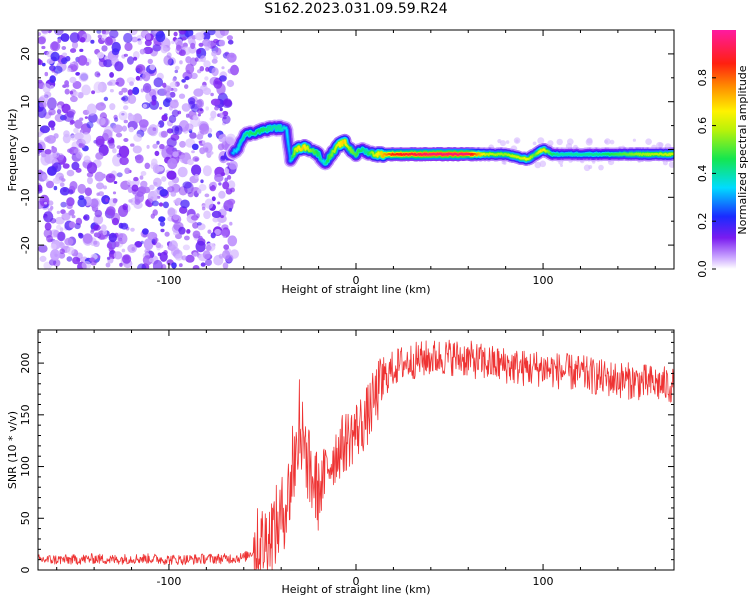  I want to click on colorbar-ticks: 0.0 0.2 0.4 0.6 0.8, so click(706, 173).